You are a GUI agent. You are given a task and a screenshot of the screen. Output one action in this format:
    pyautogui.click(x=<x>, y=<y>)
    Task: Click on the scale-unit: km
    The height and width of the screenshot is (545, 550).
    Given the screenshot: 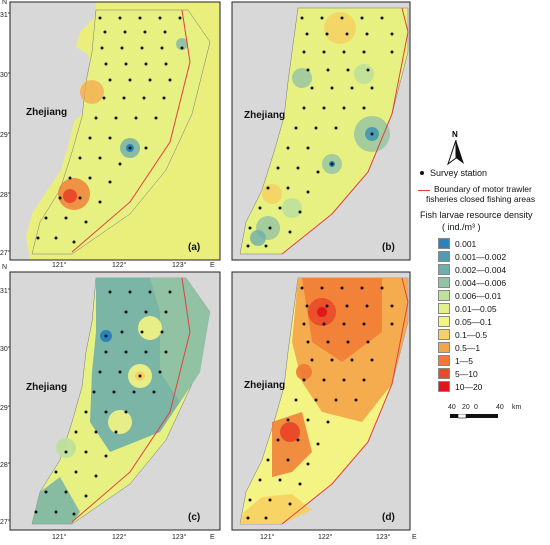 What is the action you would take?
    pyautogui.click(x=517, y=407)
    